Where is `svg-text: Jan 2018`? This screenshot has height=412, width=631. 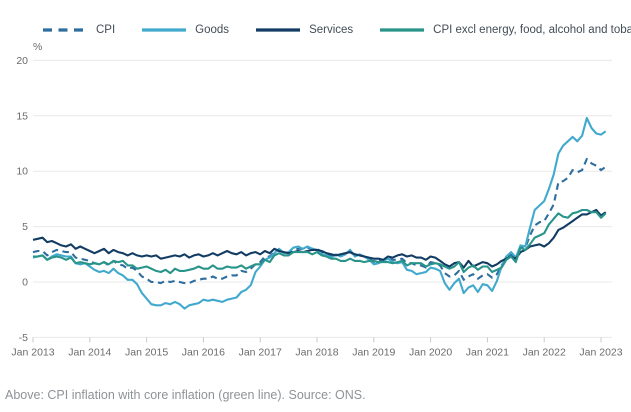
svg-text: Jan 2018 is located at coordinates (316, 352).